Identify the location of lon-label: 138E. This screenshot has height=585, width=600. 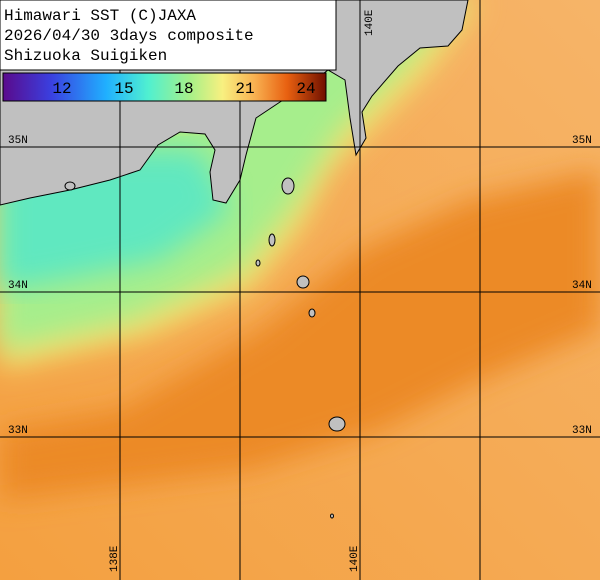
(115, 558).